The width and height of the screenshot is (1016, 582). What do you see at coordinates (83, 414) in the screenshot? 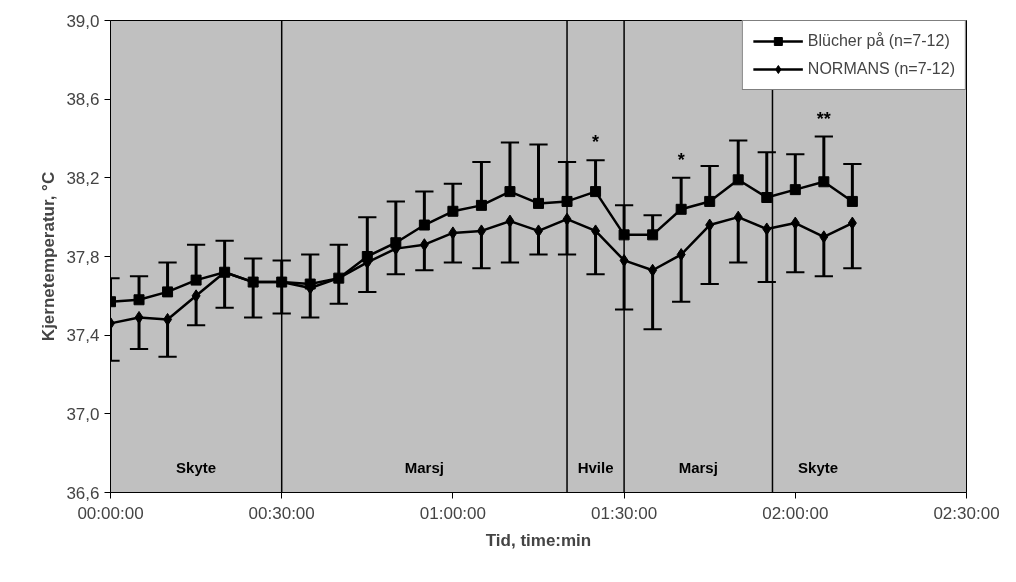
I see `y-tick-label: 37,0` at bounding box center [83, 414].